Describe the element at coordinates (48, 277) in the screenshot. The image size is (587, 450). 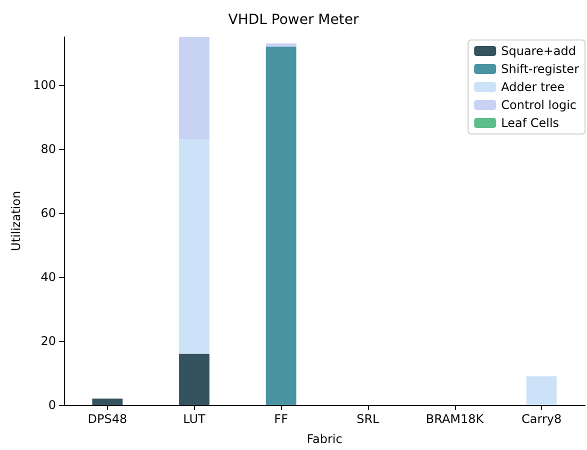
I see `y-tick-label: 40` at that location.